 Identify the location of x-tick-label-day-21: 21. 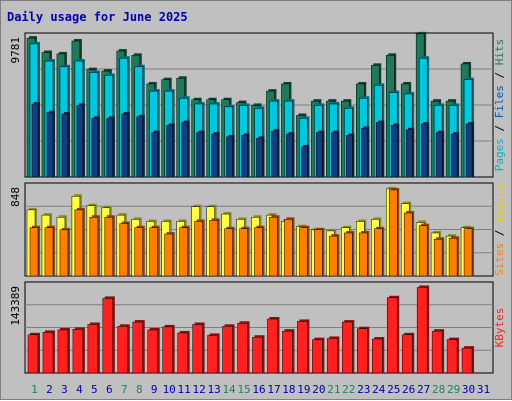
(333, 389).